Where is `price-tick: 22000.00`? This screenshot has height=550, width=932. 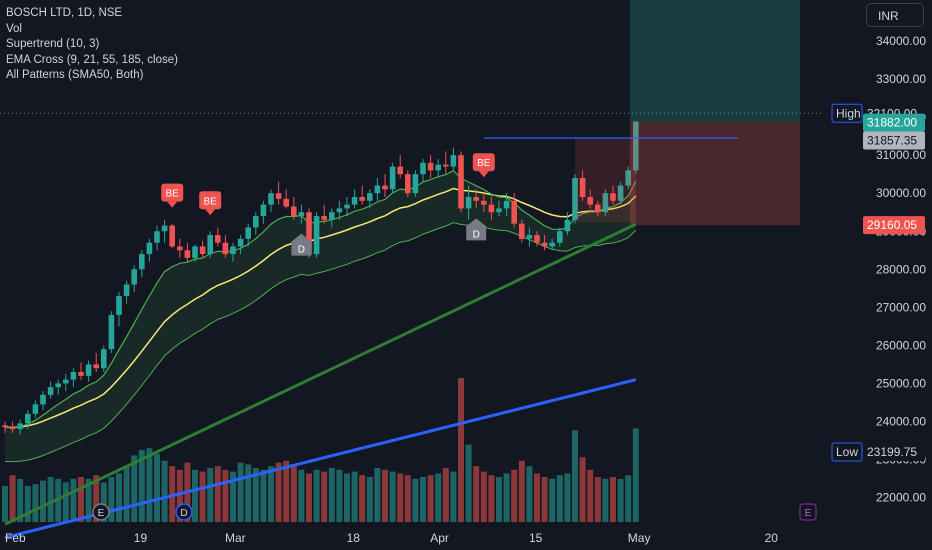
price-tick: 22000.00 is located at coordinates (901, 498).